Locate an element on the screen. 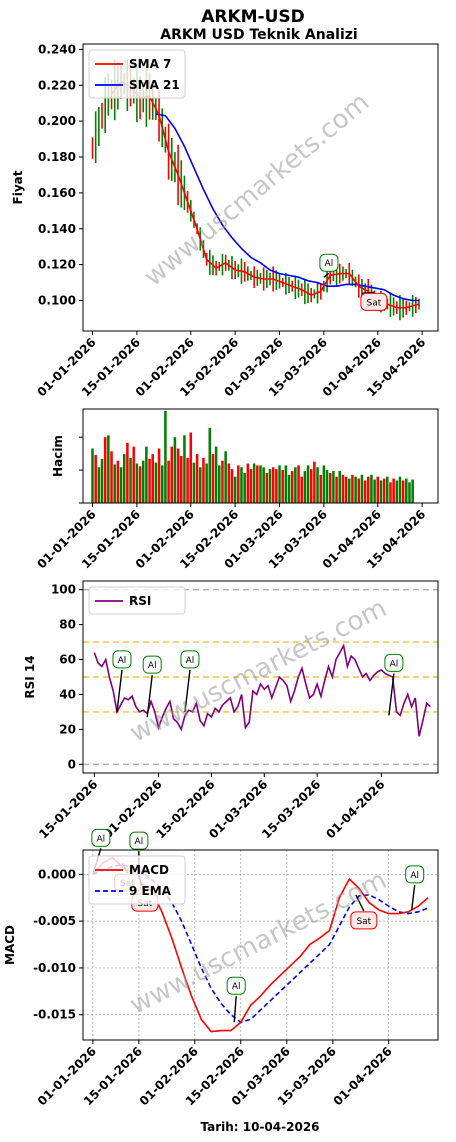 The height and width of the screenshot is (1142, 456). rsi-frame is located at coordinates (260, 677).